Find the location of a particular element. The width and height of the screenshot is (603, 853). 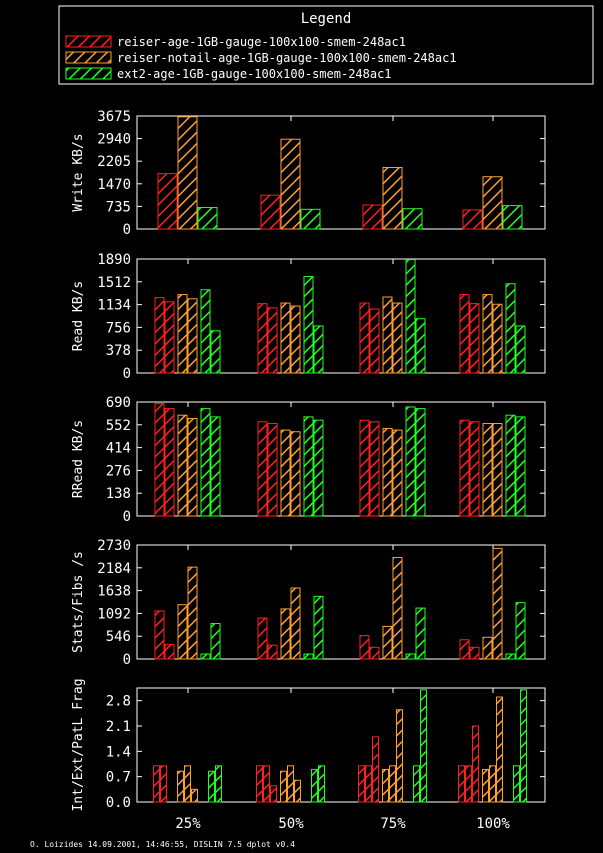

y-tick-label: 1134 is located at coordinates (114, 306).